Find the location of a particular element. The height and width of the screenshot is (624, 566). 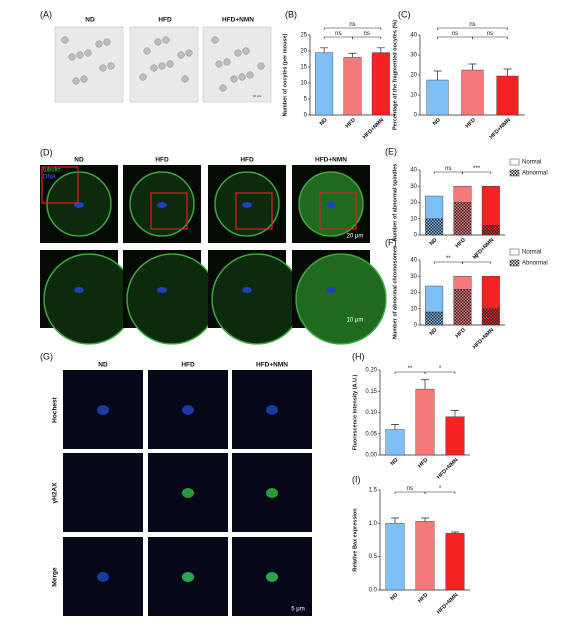

stain-label: DNA is located at coordinates (49, 178).